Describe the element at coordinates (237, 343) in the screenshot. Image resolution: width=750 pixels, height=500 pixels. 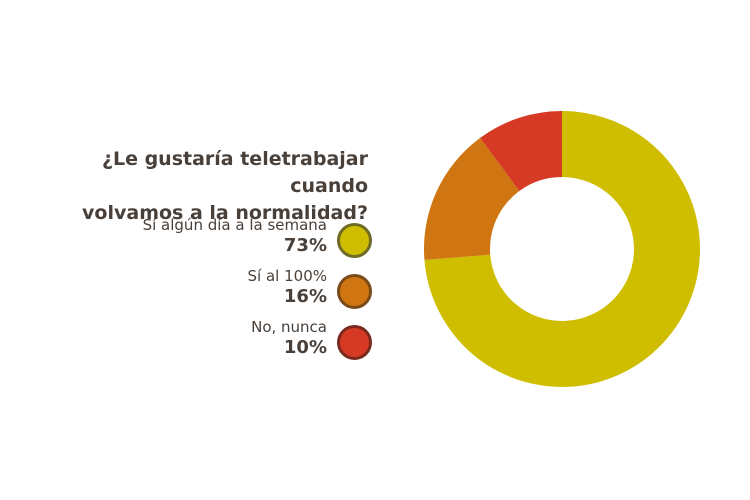
I see `legend-item: No, nunca 10%` at that location.